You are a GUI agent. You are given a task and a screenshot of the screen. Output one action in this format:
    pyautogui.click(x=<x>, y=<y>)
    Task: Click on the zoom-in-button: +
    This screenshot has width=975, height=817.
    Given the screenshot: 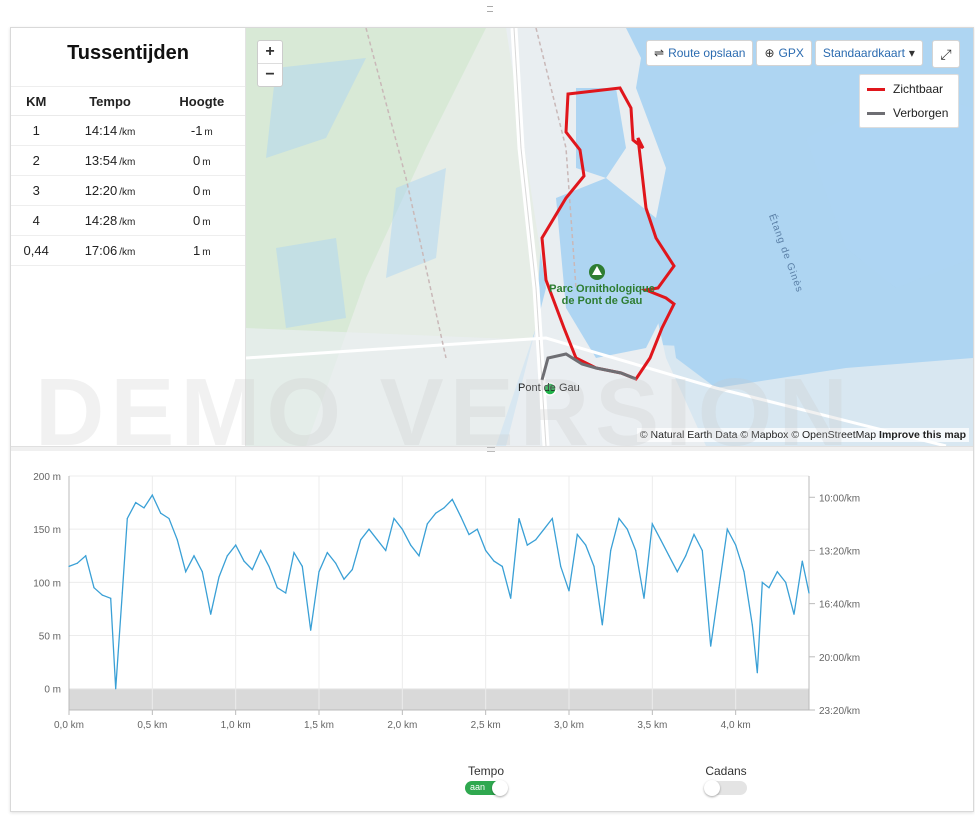 What is the action you would take?
    pyautogui.click(x=270, y=51)
    